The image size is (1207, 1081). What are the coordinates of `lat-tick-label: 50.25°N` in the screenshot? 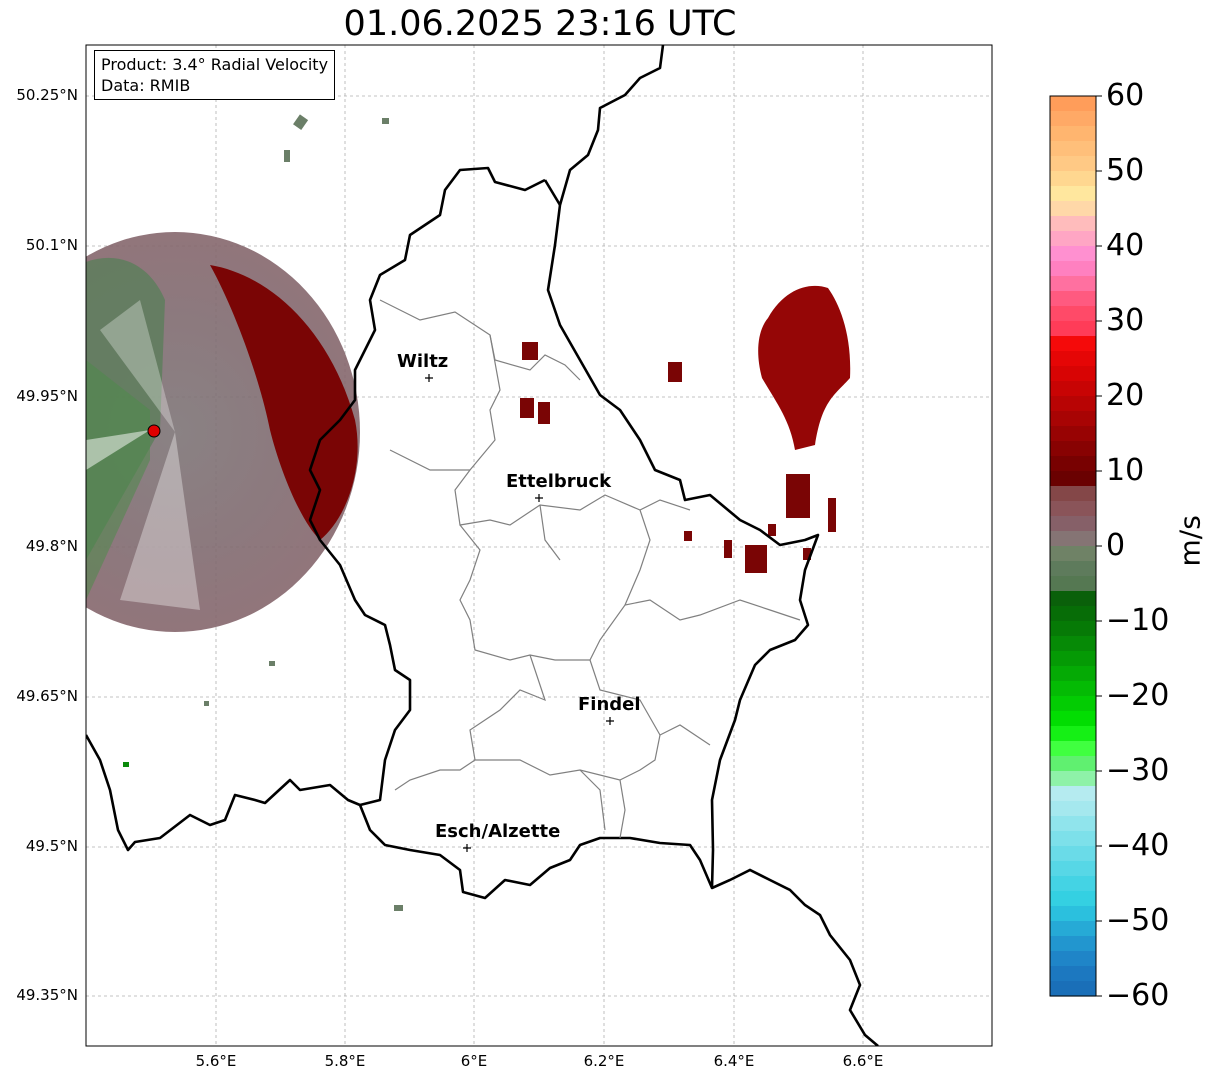 It's located at (47, 95).